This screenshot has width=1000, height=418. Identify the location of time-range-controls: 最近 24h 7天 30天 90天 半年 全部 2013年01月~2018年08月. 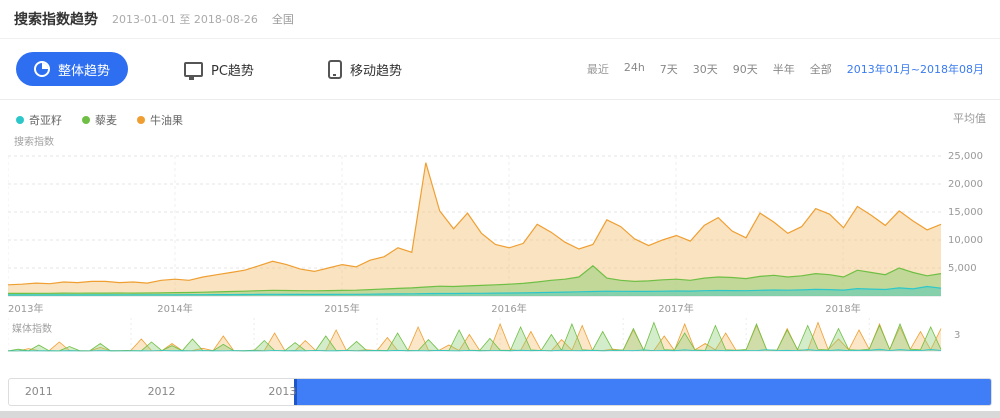
(785, 69).